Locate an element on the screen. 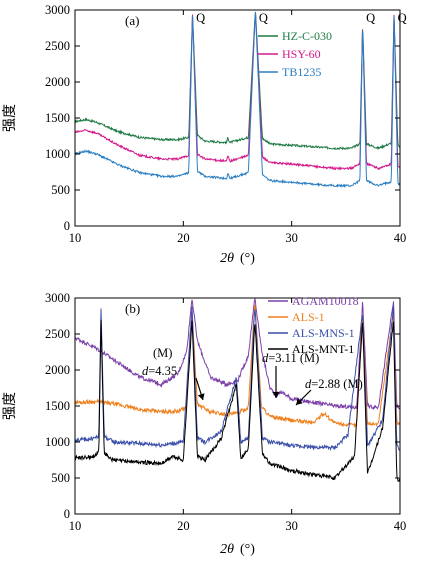 The width and height of the screenshot is (423, 571). annotation-value: =4.35 is located at coordinates (162, 371).